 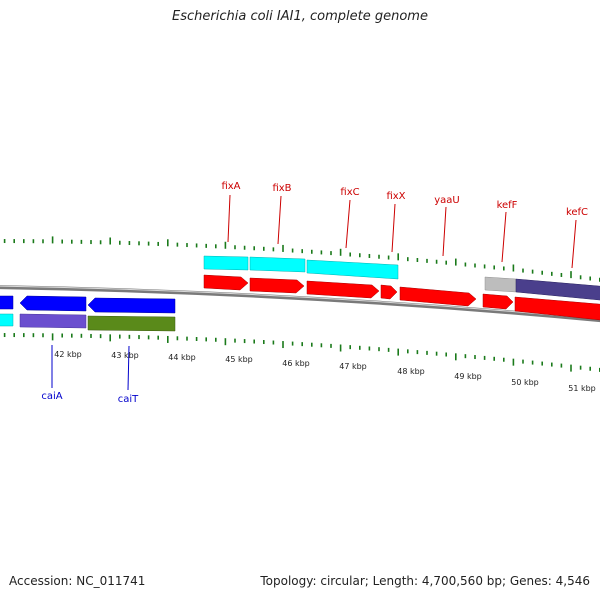 I want to click on label-yaaU: yaaU, so click(x=447, y=200).